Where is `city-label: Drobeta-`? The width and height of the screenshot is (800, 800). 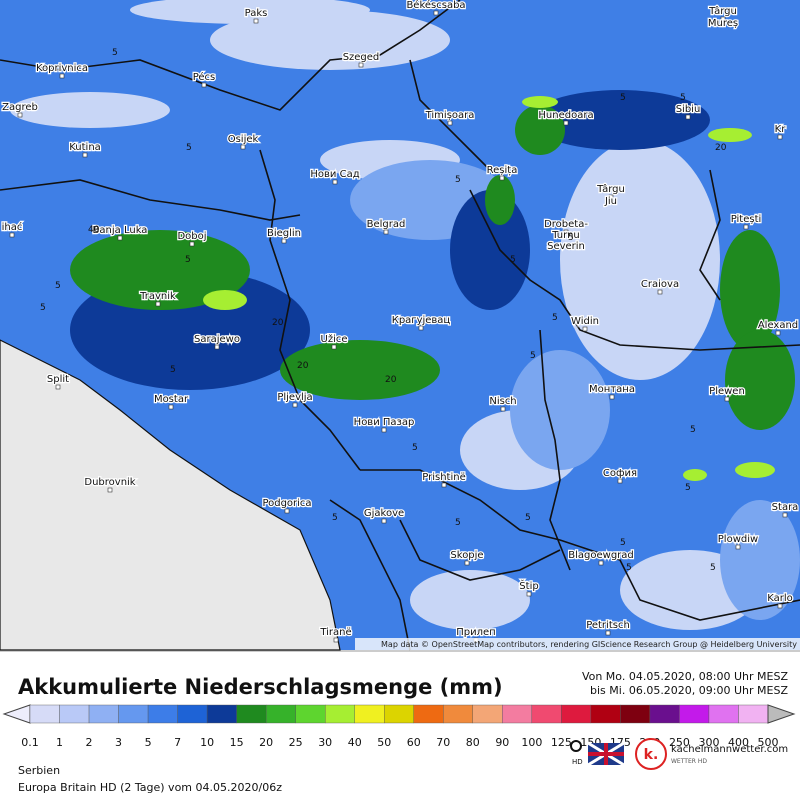 city-label: Drobeta- is located at coordinates (566, 224).